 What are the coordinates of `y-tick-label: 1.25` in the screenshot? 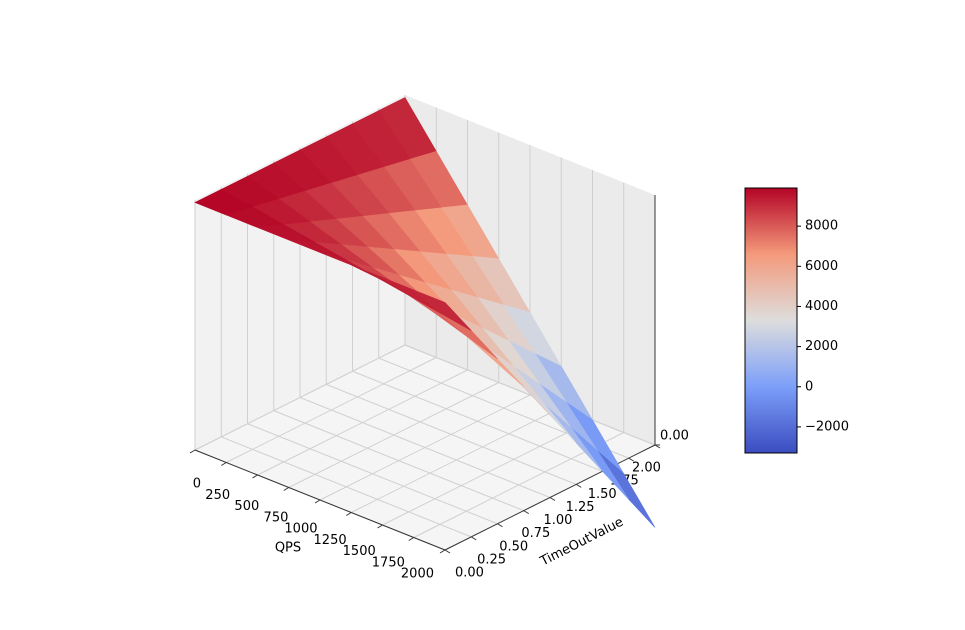 It's located at (580, 507).